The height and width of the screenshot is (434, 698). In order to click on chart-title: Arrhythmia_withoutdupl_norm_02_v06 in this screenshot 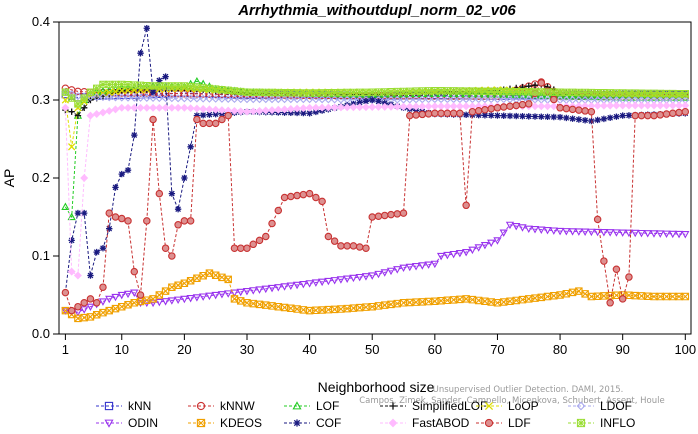, I will do `click(376, 10)`.